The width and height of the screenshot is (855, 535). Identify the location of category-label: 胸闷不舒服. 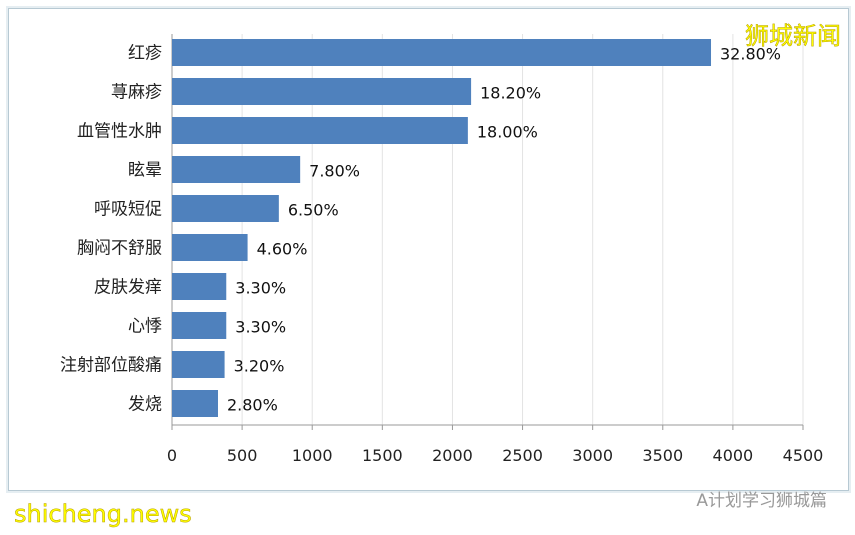
(119, 249).